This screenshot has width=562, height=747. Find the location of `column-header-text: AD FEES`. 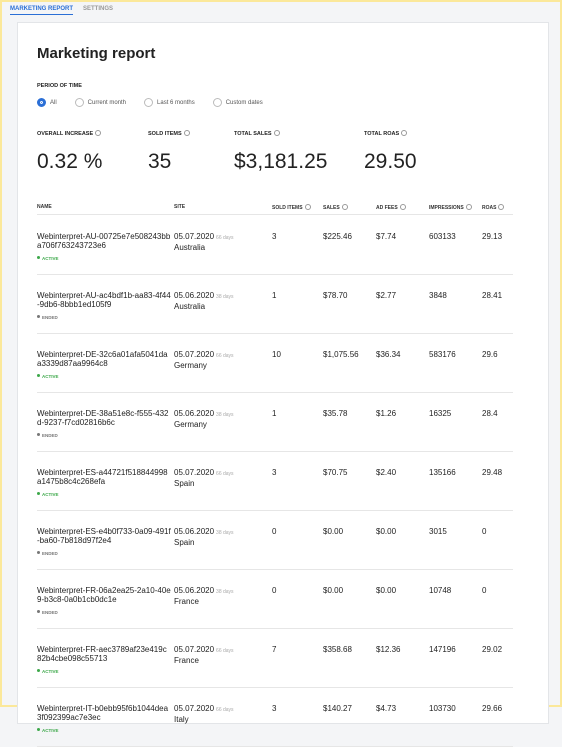

column-header-text: AD FEES is located at coordinates (387, 208).